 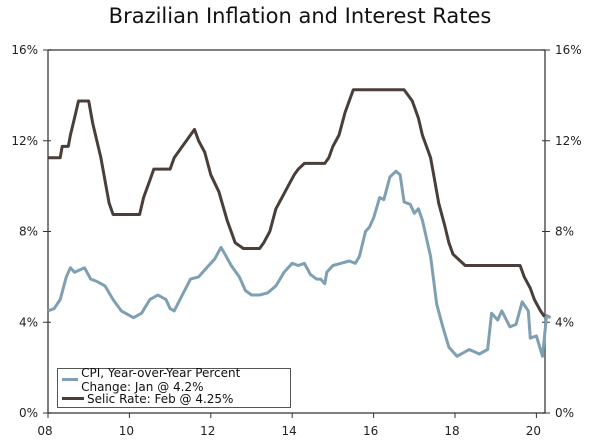 I want to click on legend-item-selic: Selic Rate: Feb @ 4.25%, so click(x=176, y=398).